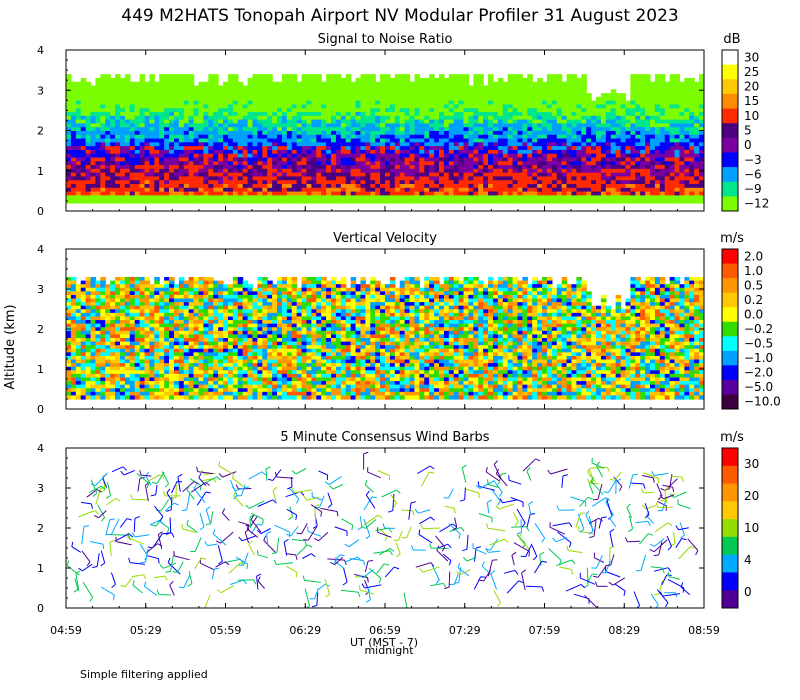 The image size is (800, 700). Describe the element at coordinates (146, 630) in the screenshot. I see `x-tick-label: 05:29` at that location.